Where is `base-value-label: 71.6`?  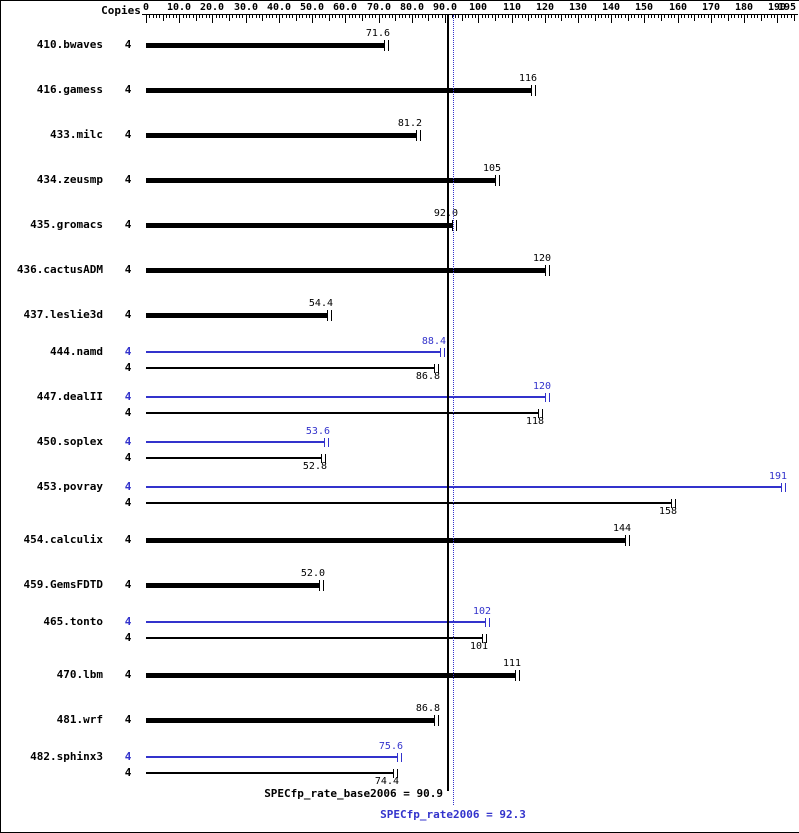
base-value-label: 71.6 is located at coordinates (377, 33).